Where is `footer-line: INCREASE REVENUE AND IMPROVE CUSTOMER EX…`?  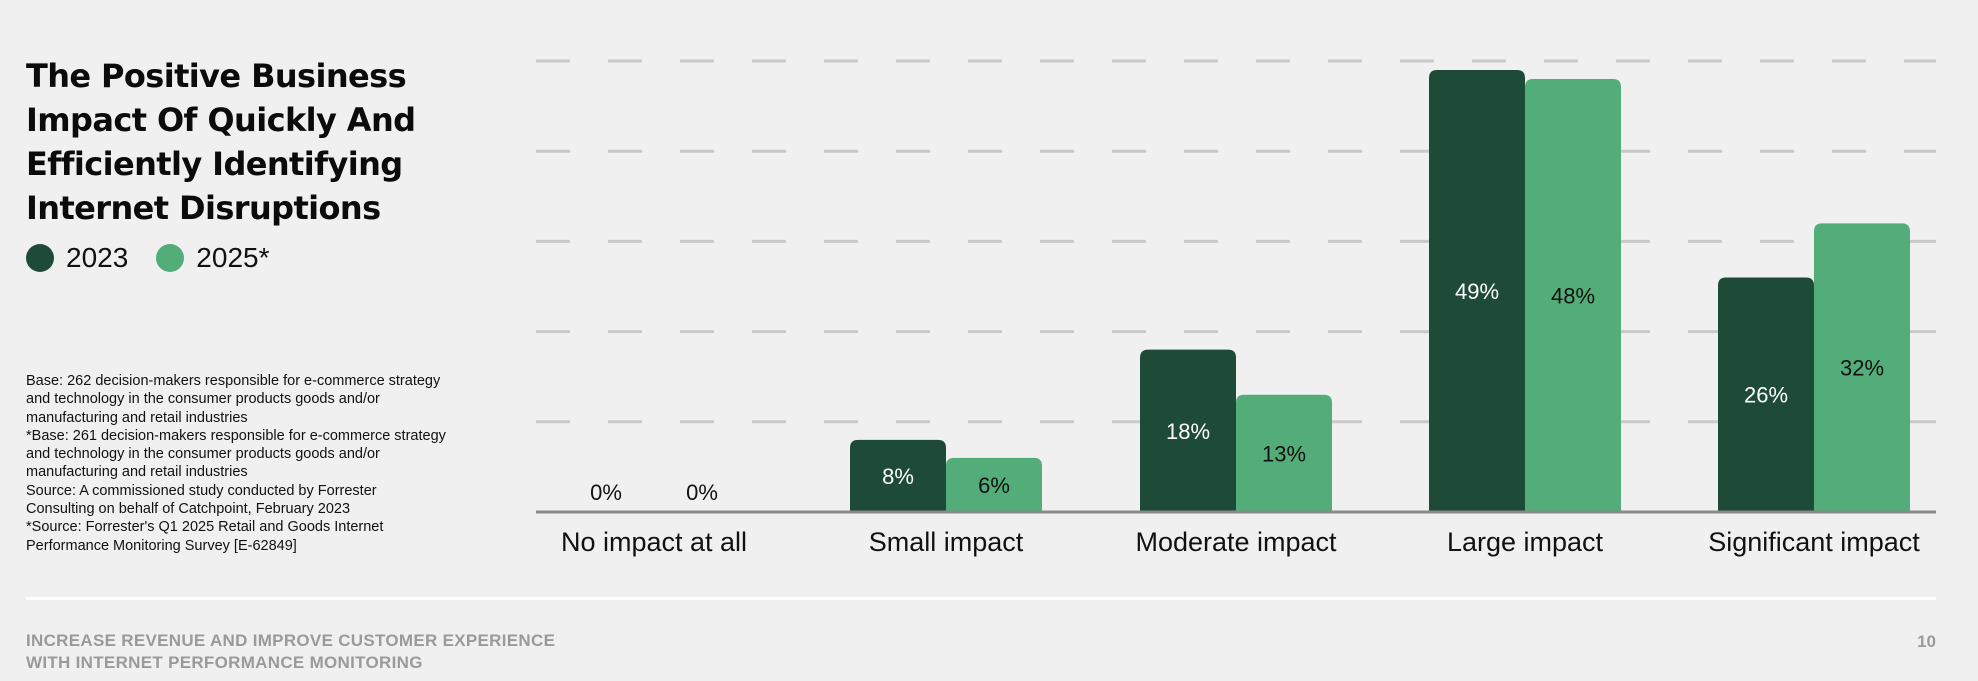 footer-line: INCREASE REVENUE AND IMPROVE CUSTOMER EX… is located at coordinates (291, 640).